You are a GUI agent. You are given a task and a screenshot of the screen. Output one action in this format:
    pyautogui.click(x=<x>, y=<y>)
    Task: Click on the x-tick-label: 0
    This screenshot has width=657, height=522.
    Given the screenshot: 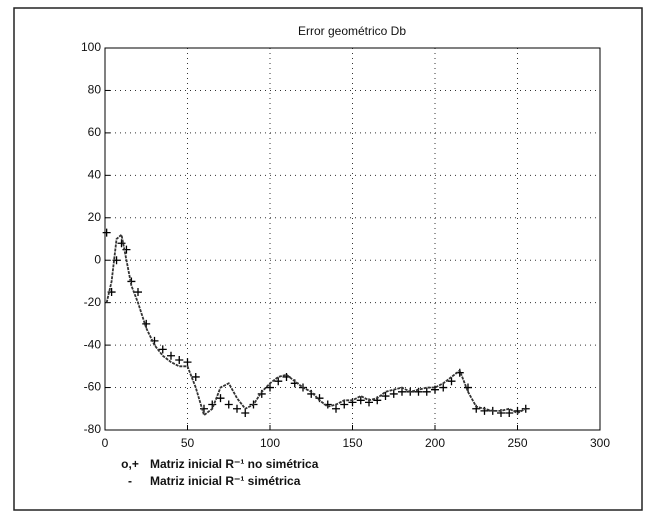 What is the action you would take?
    pyautogui.click(x=105, y=443)
    